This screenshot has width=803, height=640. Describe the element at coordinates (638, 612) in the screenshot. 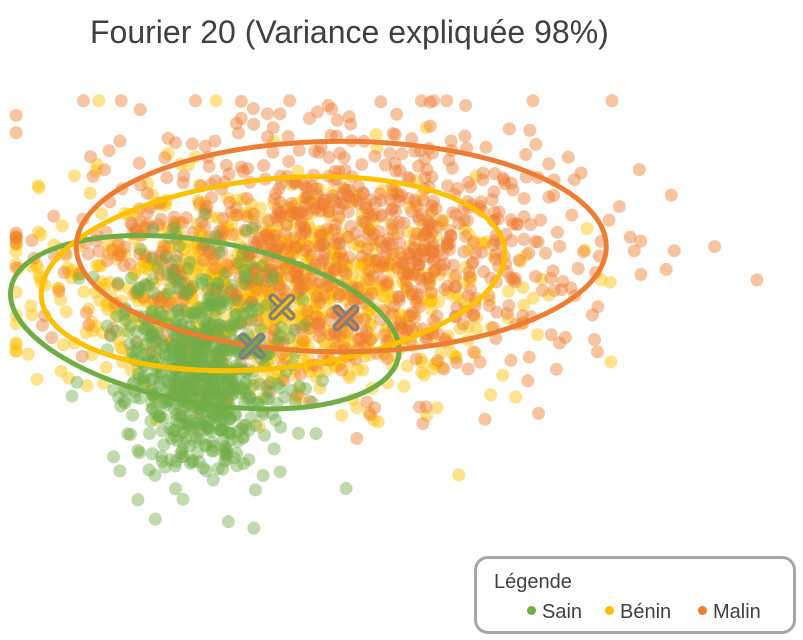

I see `legend-item-benin: Bénin` at that location.